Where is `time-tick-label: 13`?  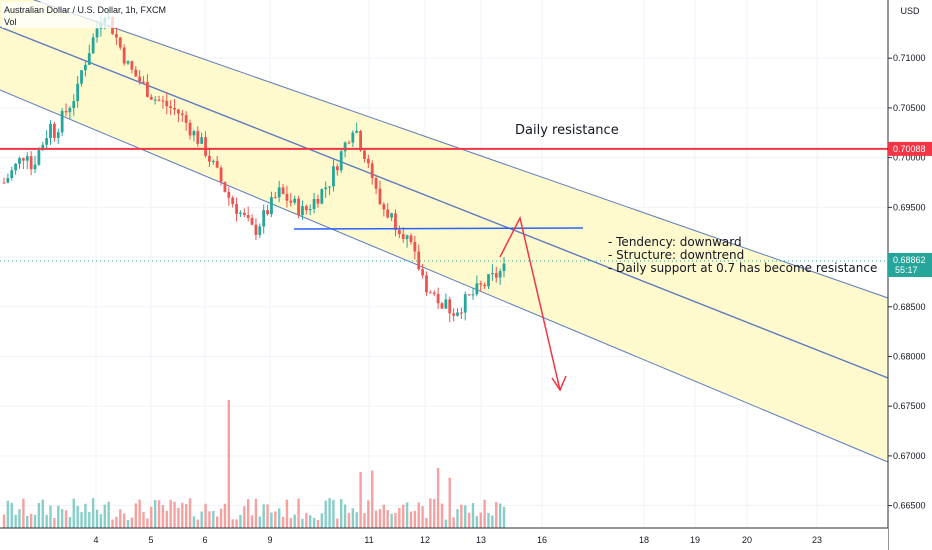 time-tick-label: 13 is located at coordinates (481, 540).